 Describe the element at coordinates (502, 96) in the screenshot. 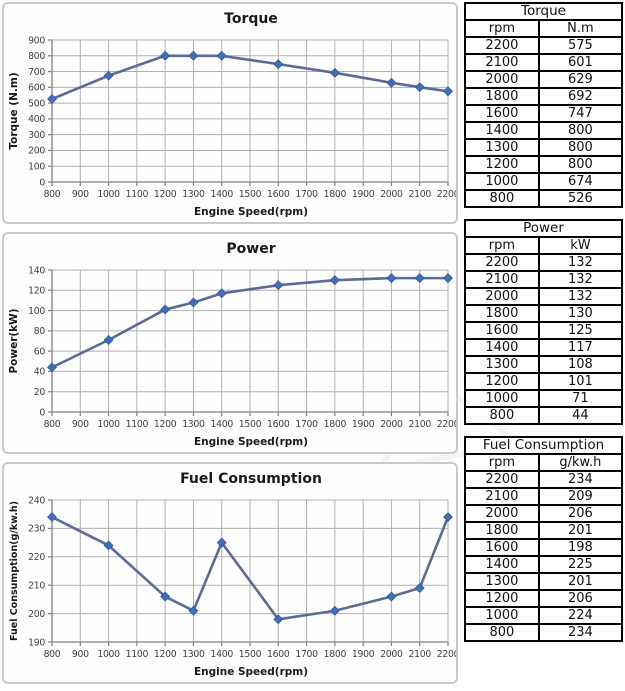

I see `rpm-cell: 1800` at that location.